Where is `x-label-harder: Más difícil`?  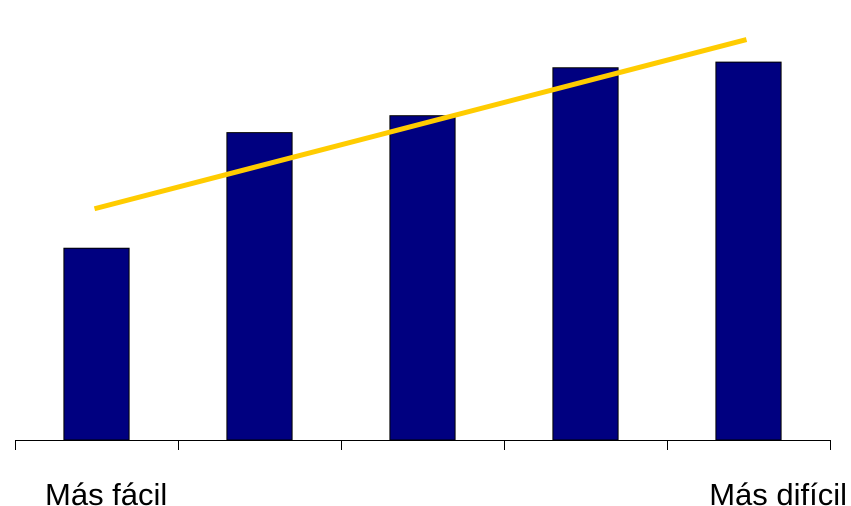
x-label-harder: Más difícil is located at coordinates (778, 491).